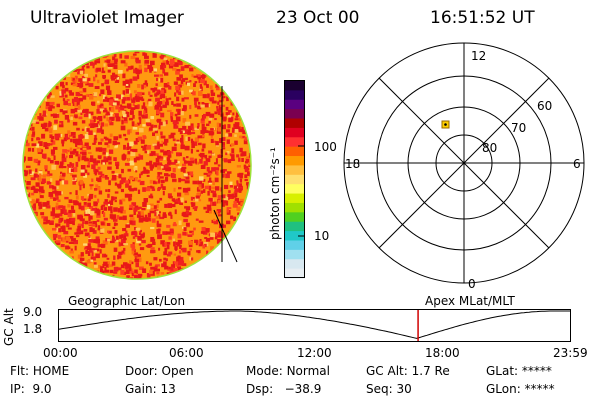  I want to click on lat-label-60: 60, so click(544, 106).